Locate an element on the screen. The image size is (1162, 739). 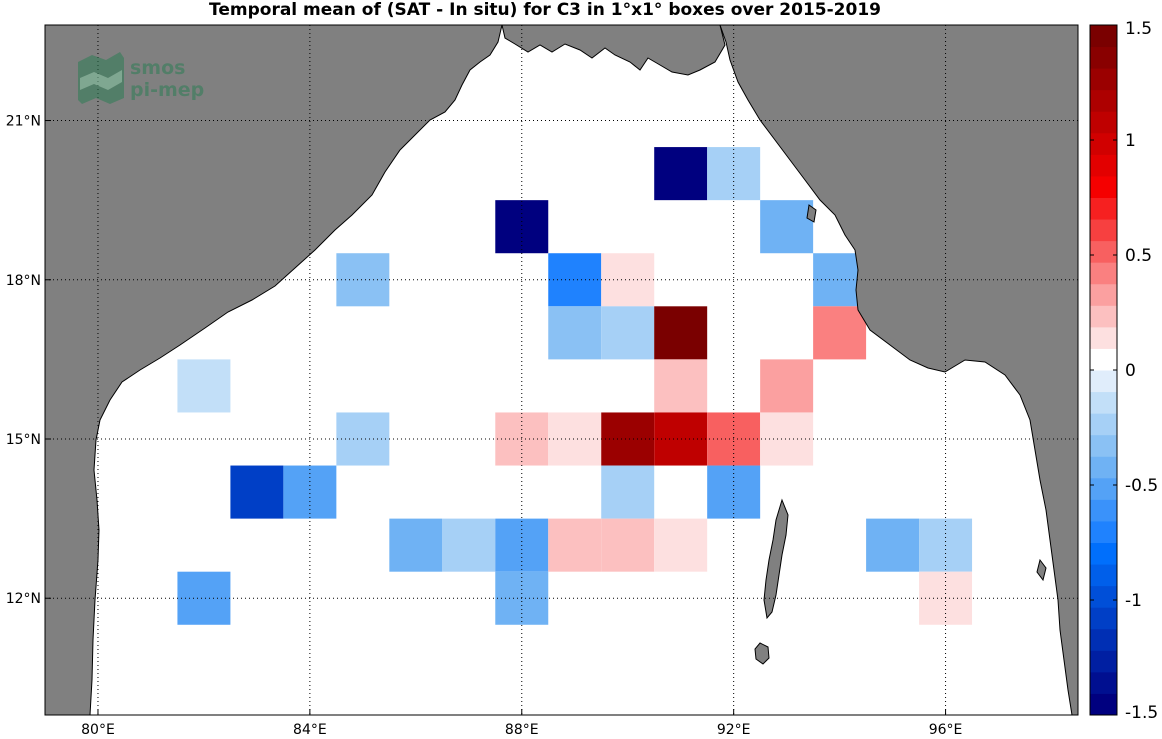
x-axis-ticks: 80°E 84°E 88°E 92°E 96°E is located at coordinates (521, 723).